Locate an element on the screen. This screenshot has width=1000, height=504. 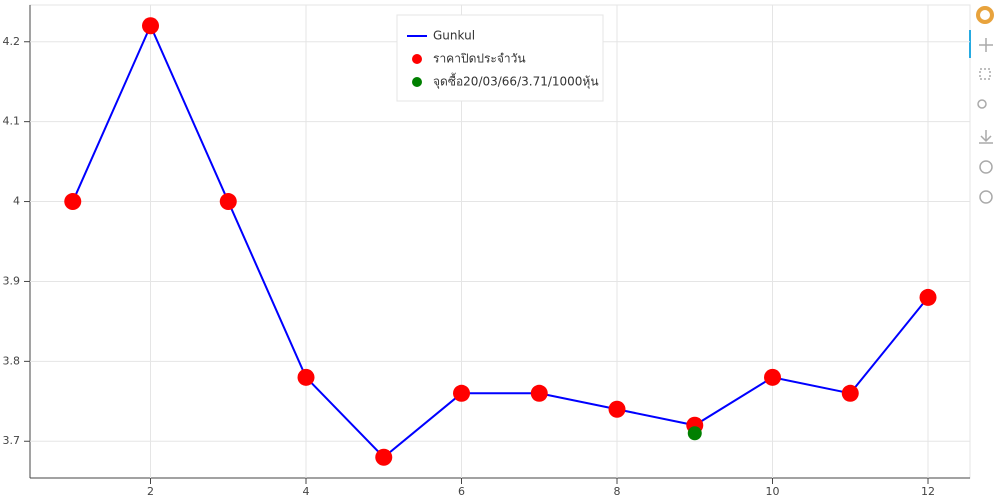
help-tool is located at coordinates (986, 197).